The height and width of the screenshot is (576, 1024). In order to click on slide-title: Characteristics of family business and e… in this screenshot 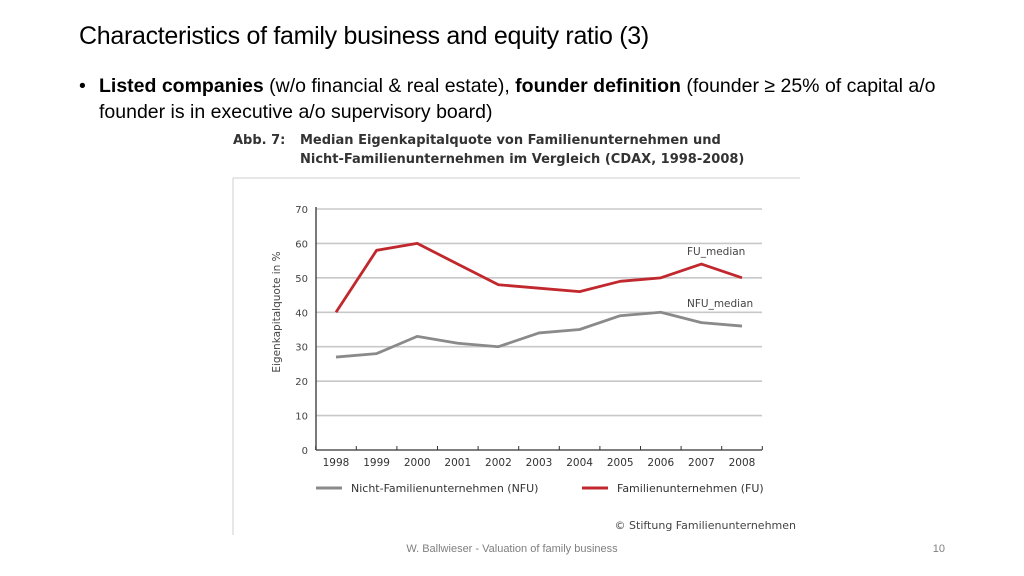, I will do `click(364, 36)`.